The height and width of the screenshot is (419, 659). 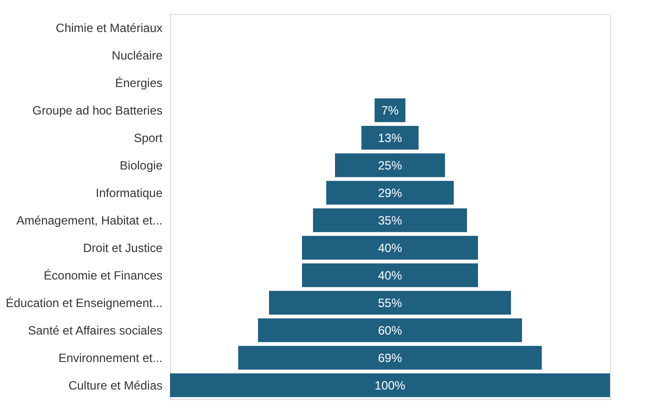 What do you see at coordinates (129, 193) in the screenshot?
I see `category-label: Informatique` at bounding box center [129, 193].